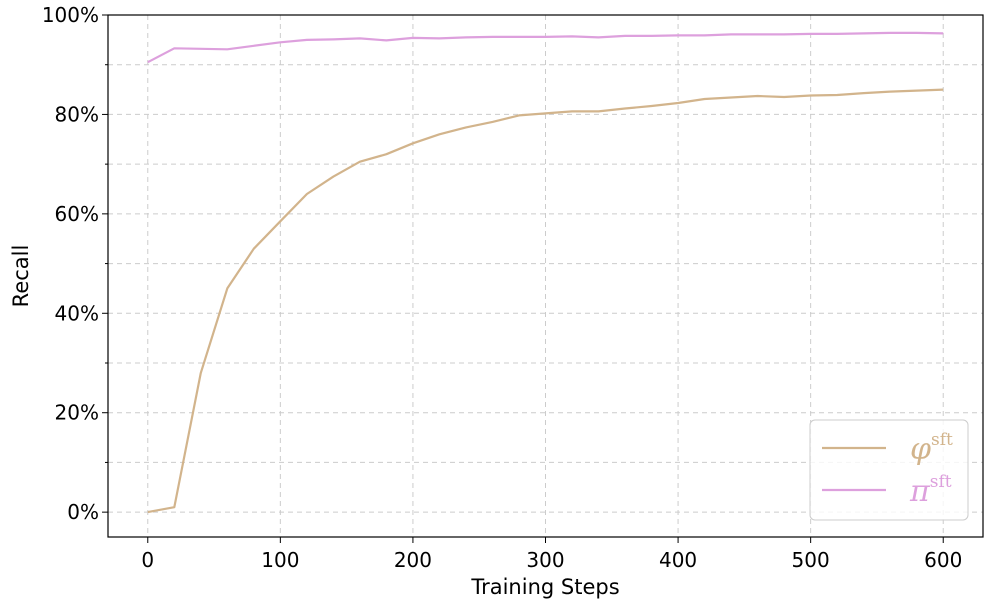 The width and height of the screenshot is (996, 610). What do you see at coordinates (889, 470) in the screenshot?
I see `legend-box` at bounding box center [889, 470].